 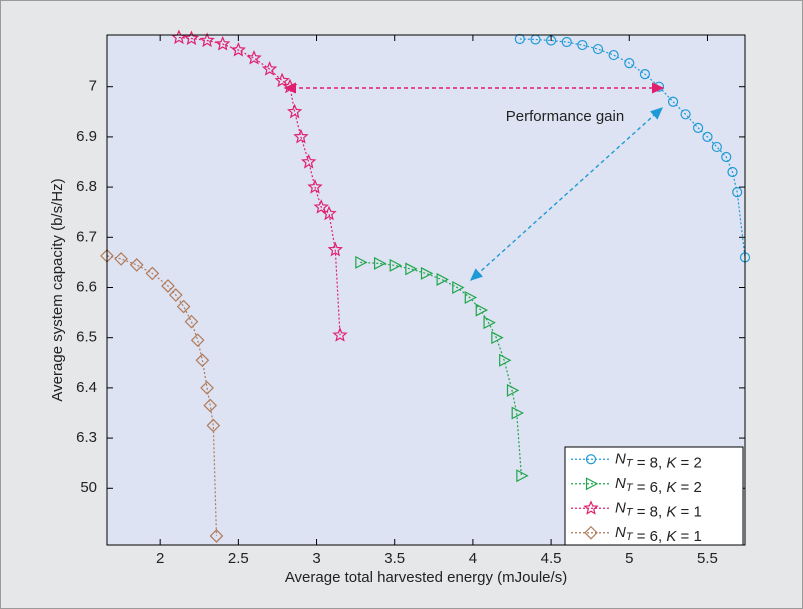 I want to click on x-tick-label: 4.5, so click(x=551, y=558).